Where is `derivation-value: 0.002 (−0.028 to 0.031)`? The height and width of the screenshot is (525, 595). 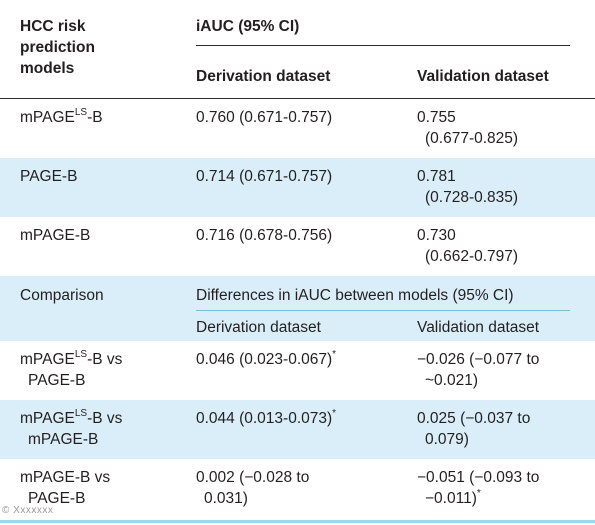
derivation-value: 0.002 (−0.028 to 0.031) is located at coordinates (253, 488).